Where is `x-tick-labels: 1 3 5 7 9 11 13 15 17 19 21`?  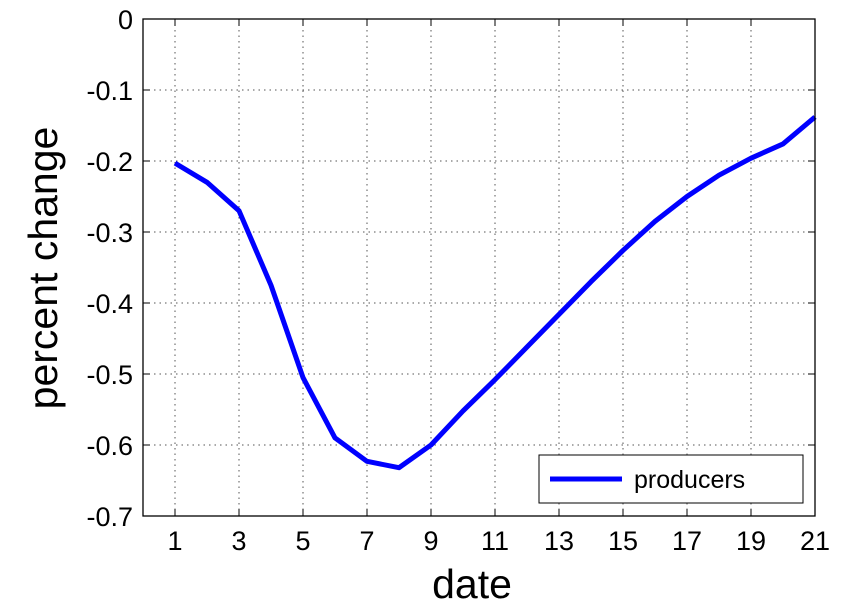
x-tick-labels: 1 3 5 7 9 11 13 15 17 19 21 is located at coordinates (498, 541).